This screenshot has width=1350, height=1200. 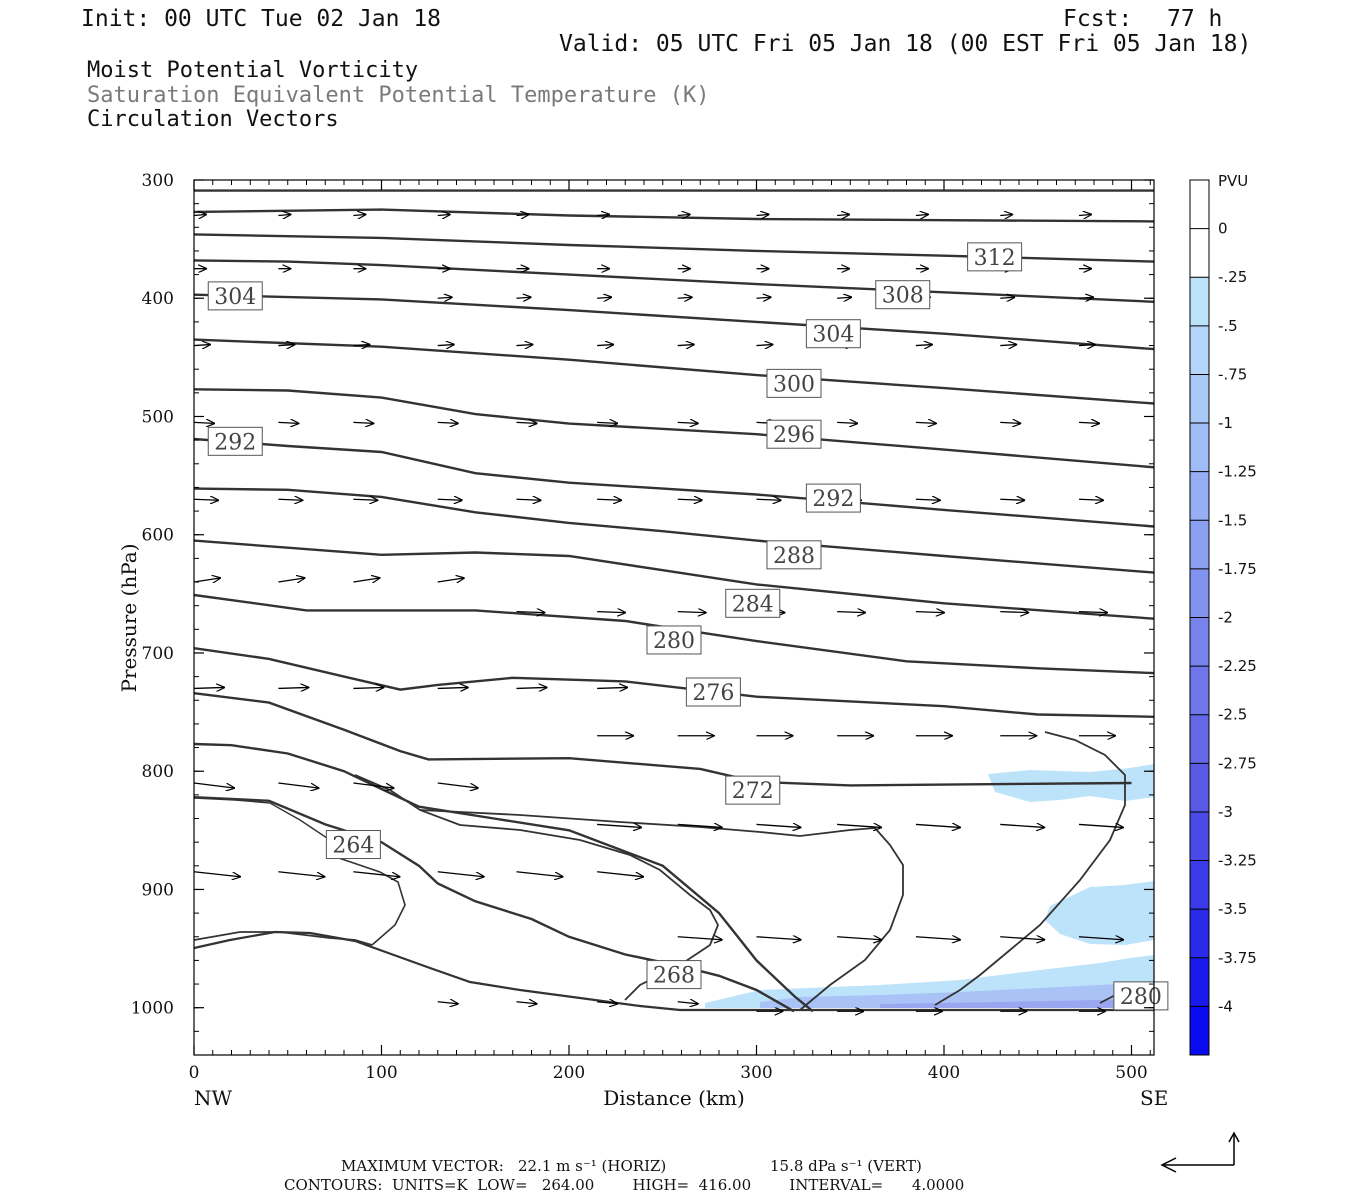 What do you see at coordinates (1154, 1098) in the screenshot?
I see `x-axis-se-label: SE` at bounding box center [1154, 1098].